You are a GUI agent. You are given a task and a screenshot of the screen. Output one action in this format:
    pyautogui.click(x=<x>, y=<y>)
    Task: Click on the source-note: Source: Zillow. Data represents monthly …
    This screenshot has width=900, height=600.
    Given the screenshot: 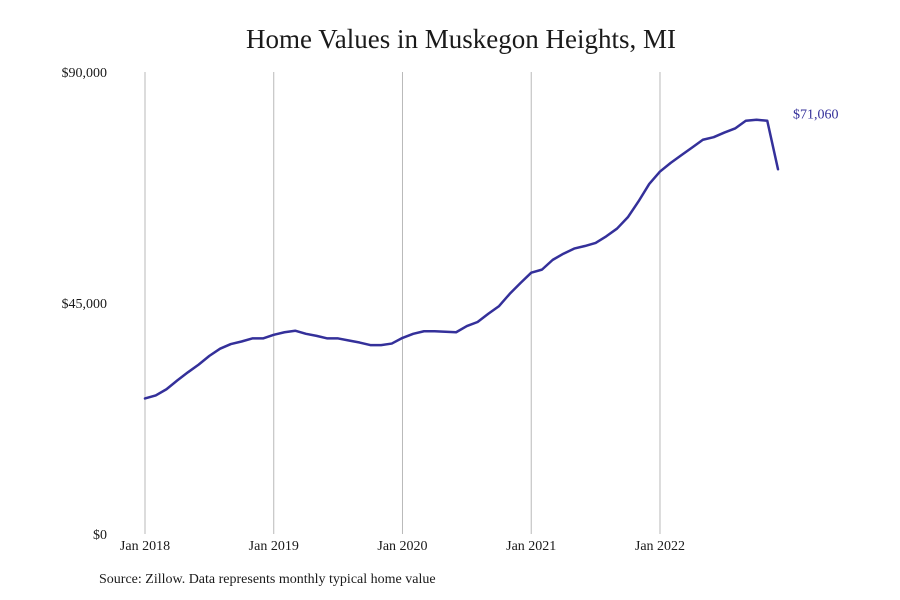 What is the action you would take?
    pyautogui.click(x=267, y=579)
    